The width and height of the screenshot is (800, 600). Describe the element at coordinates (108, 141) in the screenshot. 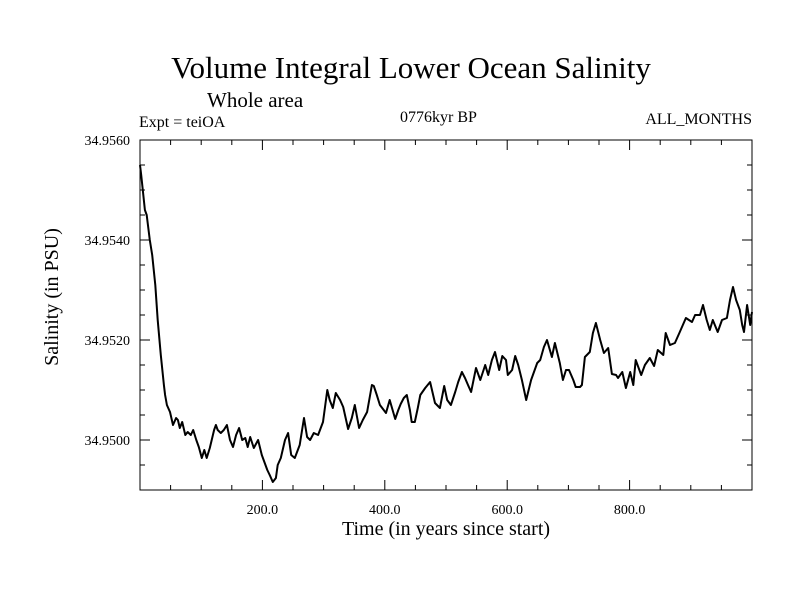

I see `y-tick-label: 34.9560` at that location.